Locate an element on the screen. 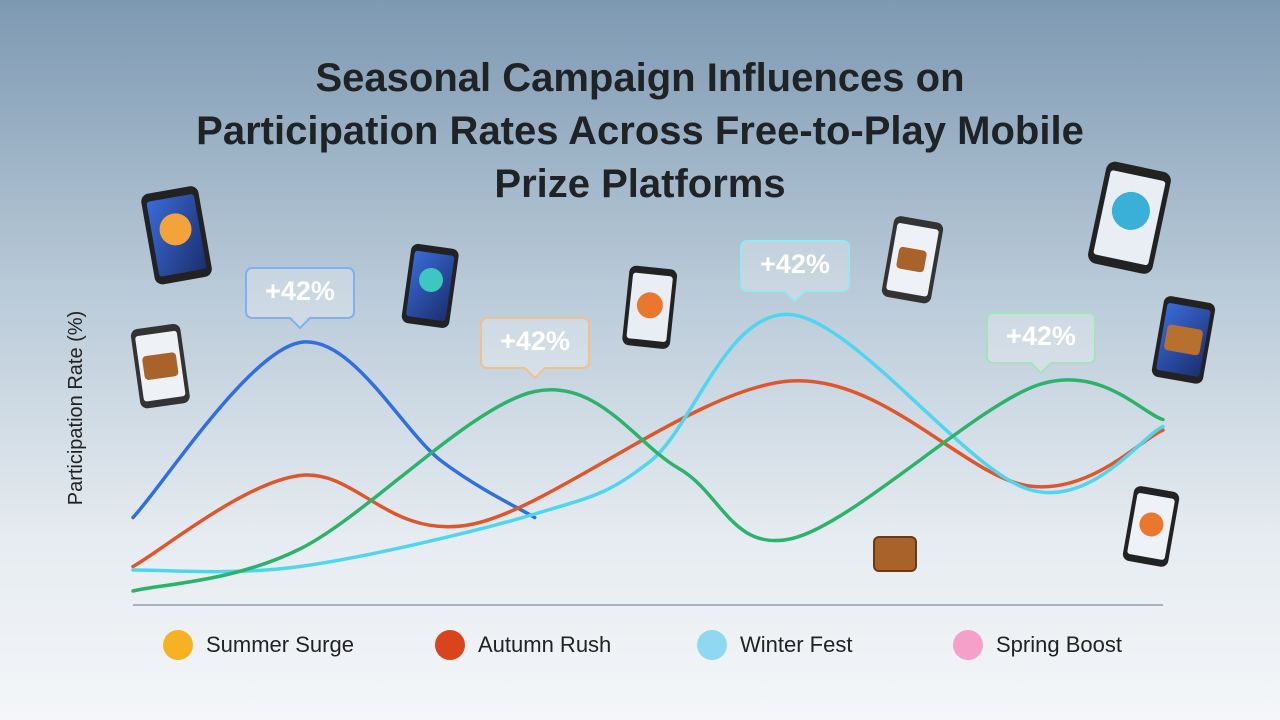 The width and height of the screenshot is (1280, 720). series-line is located at coordinates (334, 430).